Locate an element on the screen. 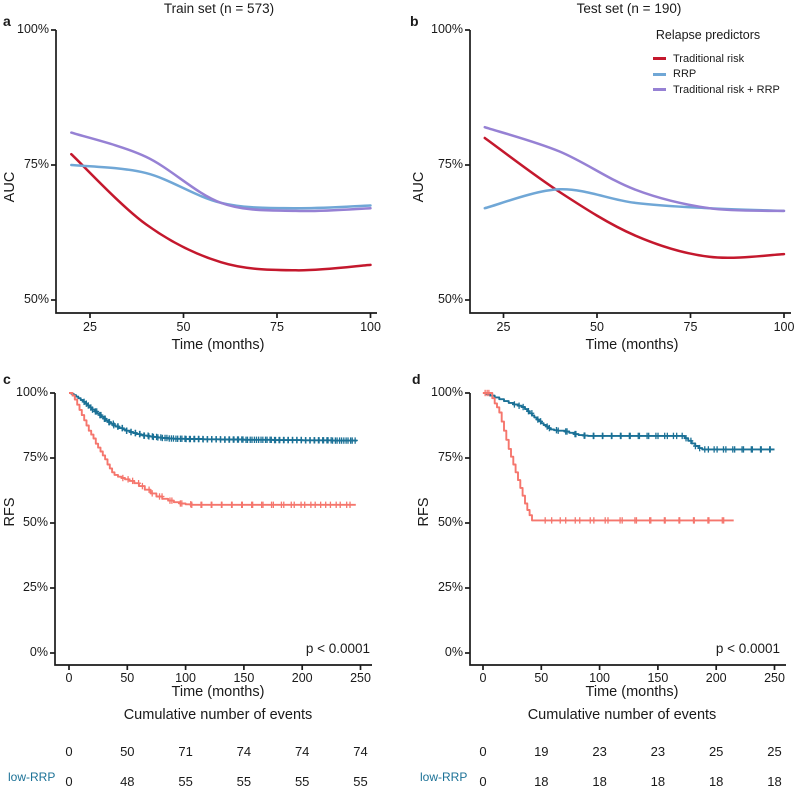 The image size is (797, 801). ytick-label-d: 75% is located at coordinates (450, 457).